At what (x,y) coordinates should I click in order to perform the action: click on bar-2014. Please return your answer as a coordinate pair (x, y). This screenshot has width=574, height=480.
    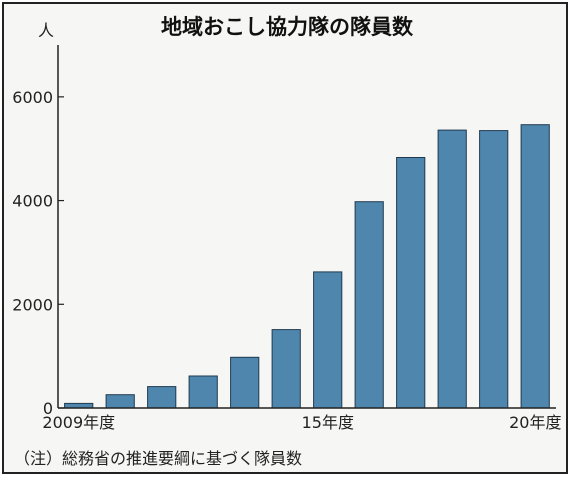
    Looking at the image, I should click on (286, 369).